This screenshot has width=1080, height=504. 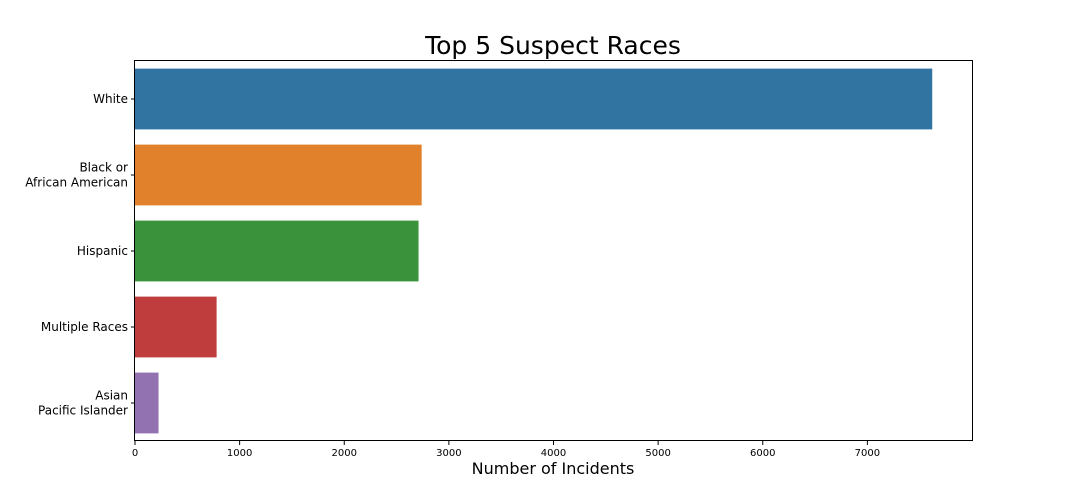 What do you see at coordinates (110, 99) in the screenshot?
I see `category-label-0-0: White` at bounding box center [110, 99].